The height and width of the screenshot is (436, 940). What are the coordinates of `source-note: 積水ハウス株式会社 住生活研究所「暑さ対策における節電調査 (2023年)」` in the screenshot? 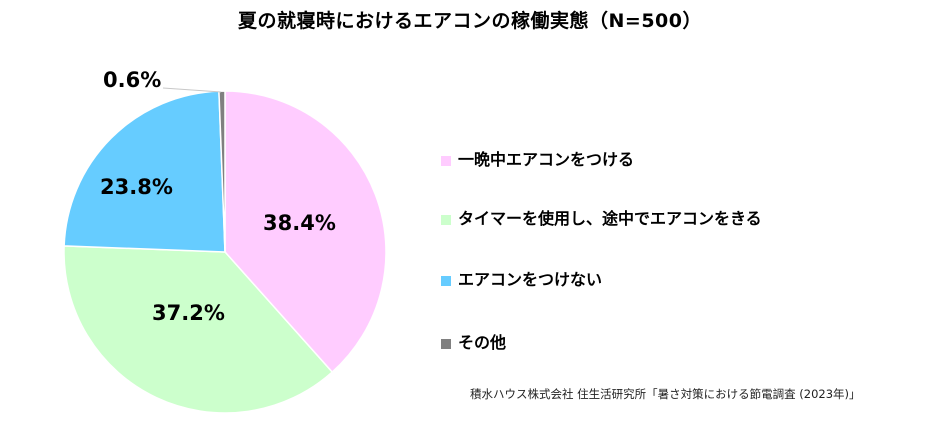 It's located at (665, 394).